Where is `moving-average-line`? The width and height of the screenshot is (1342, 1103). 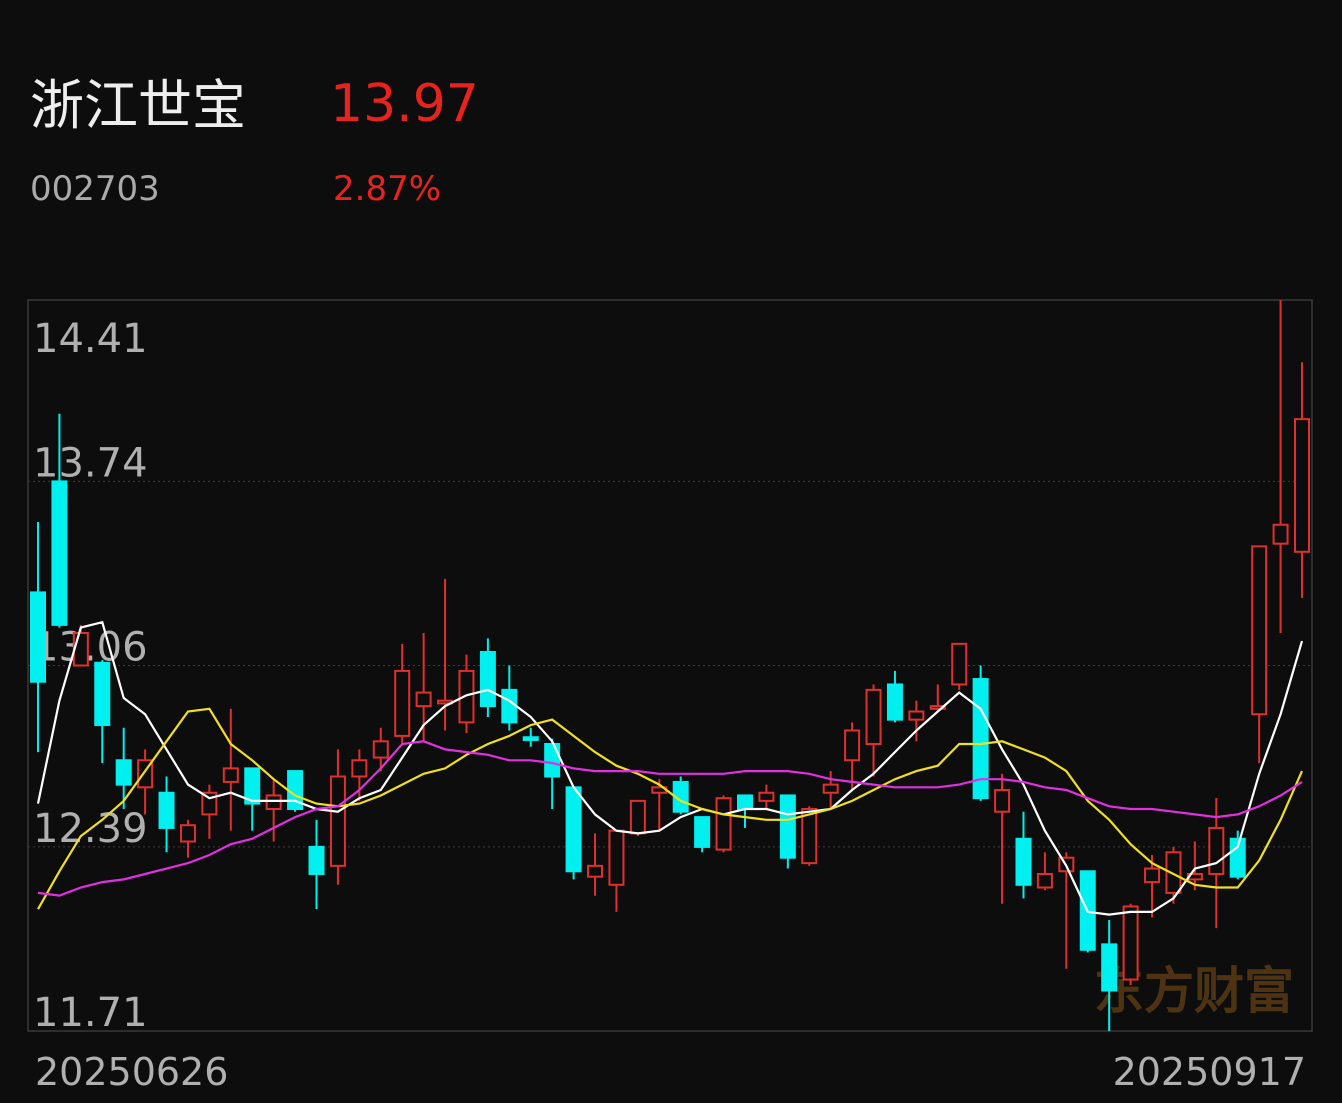 moving-average-line is located at coordinates (670, 818).